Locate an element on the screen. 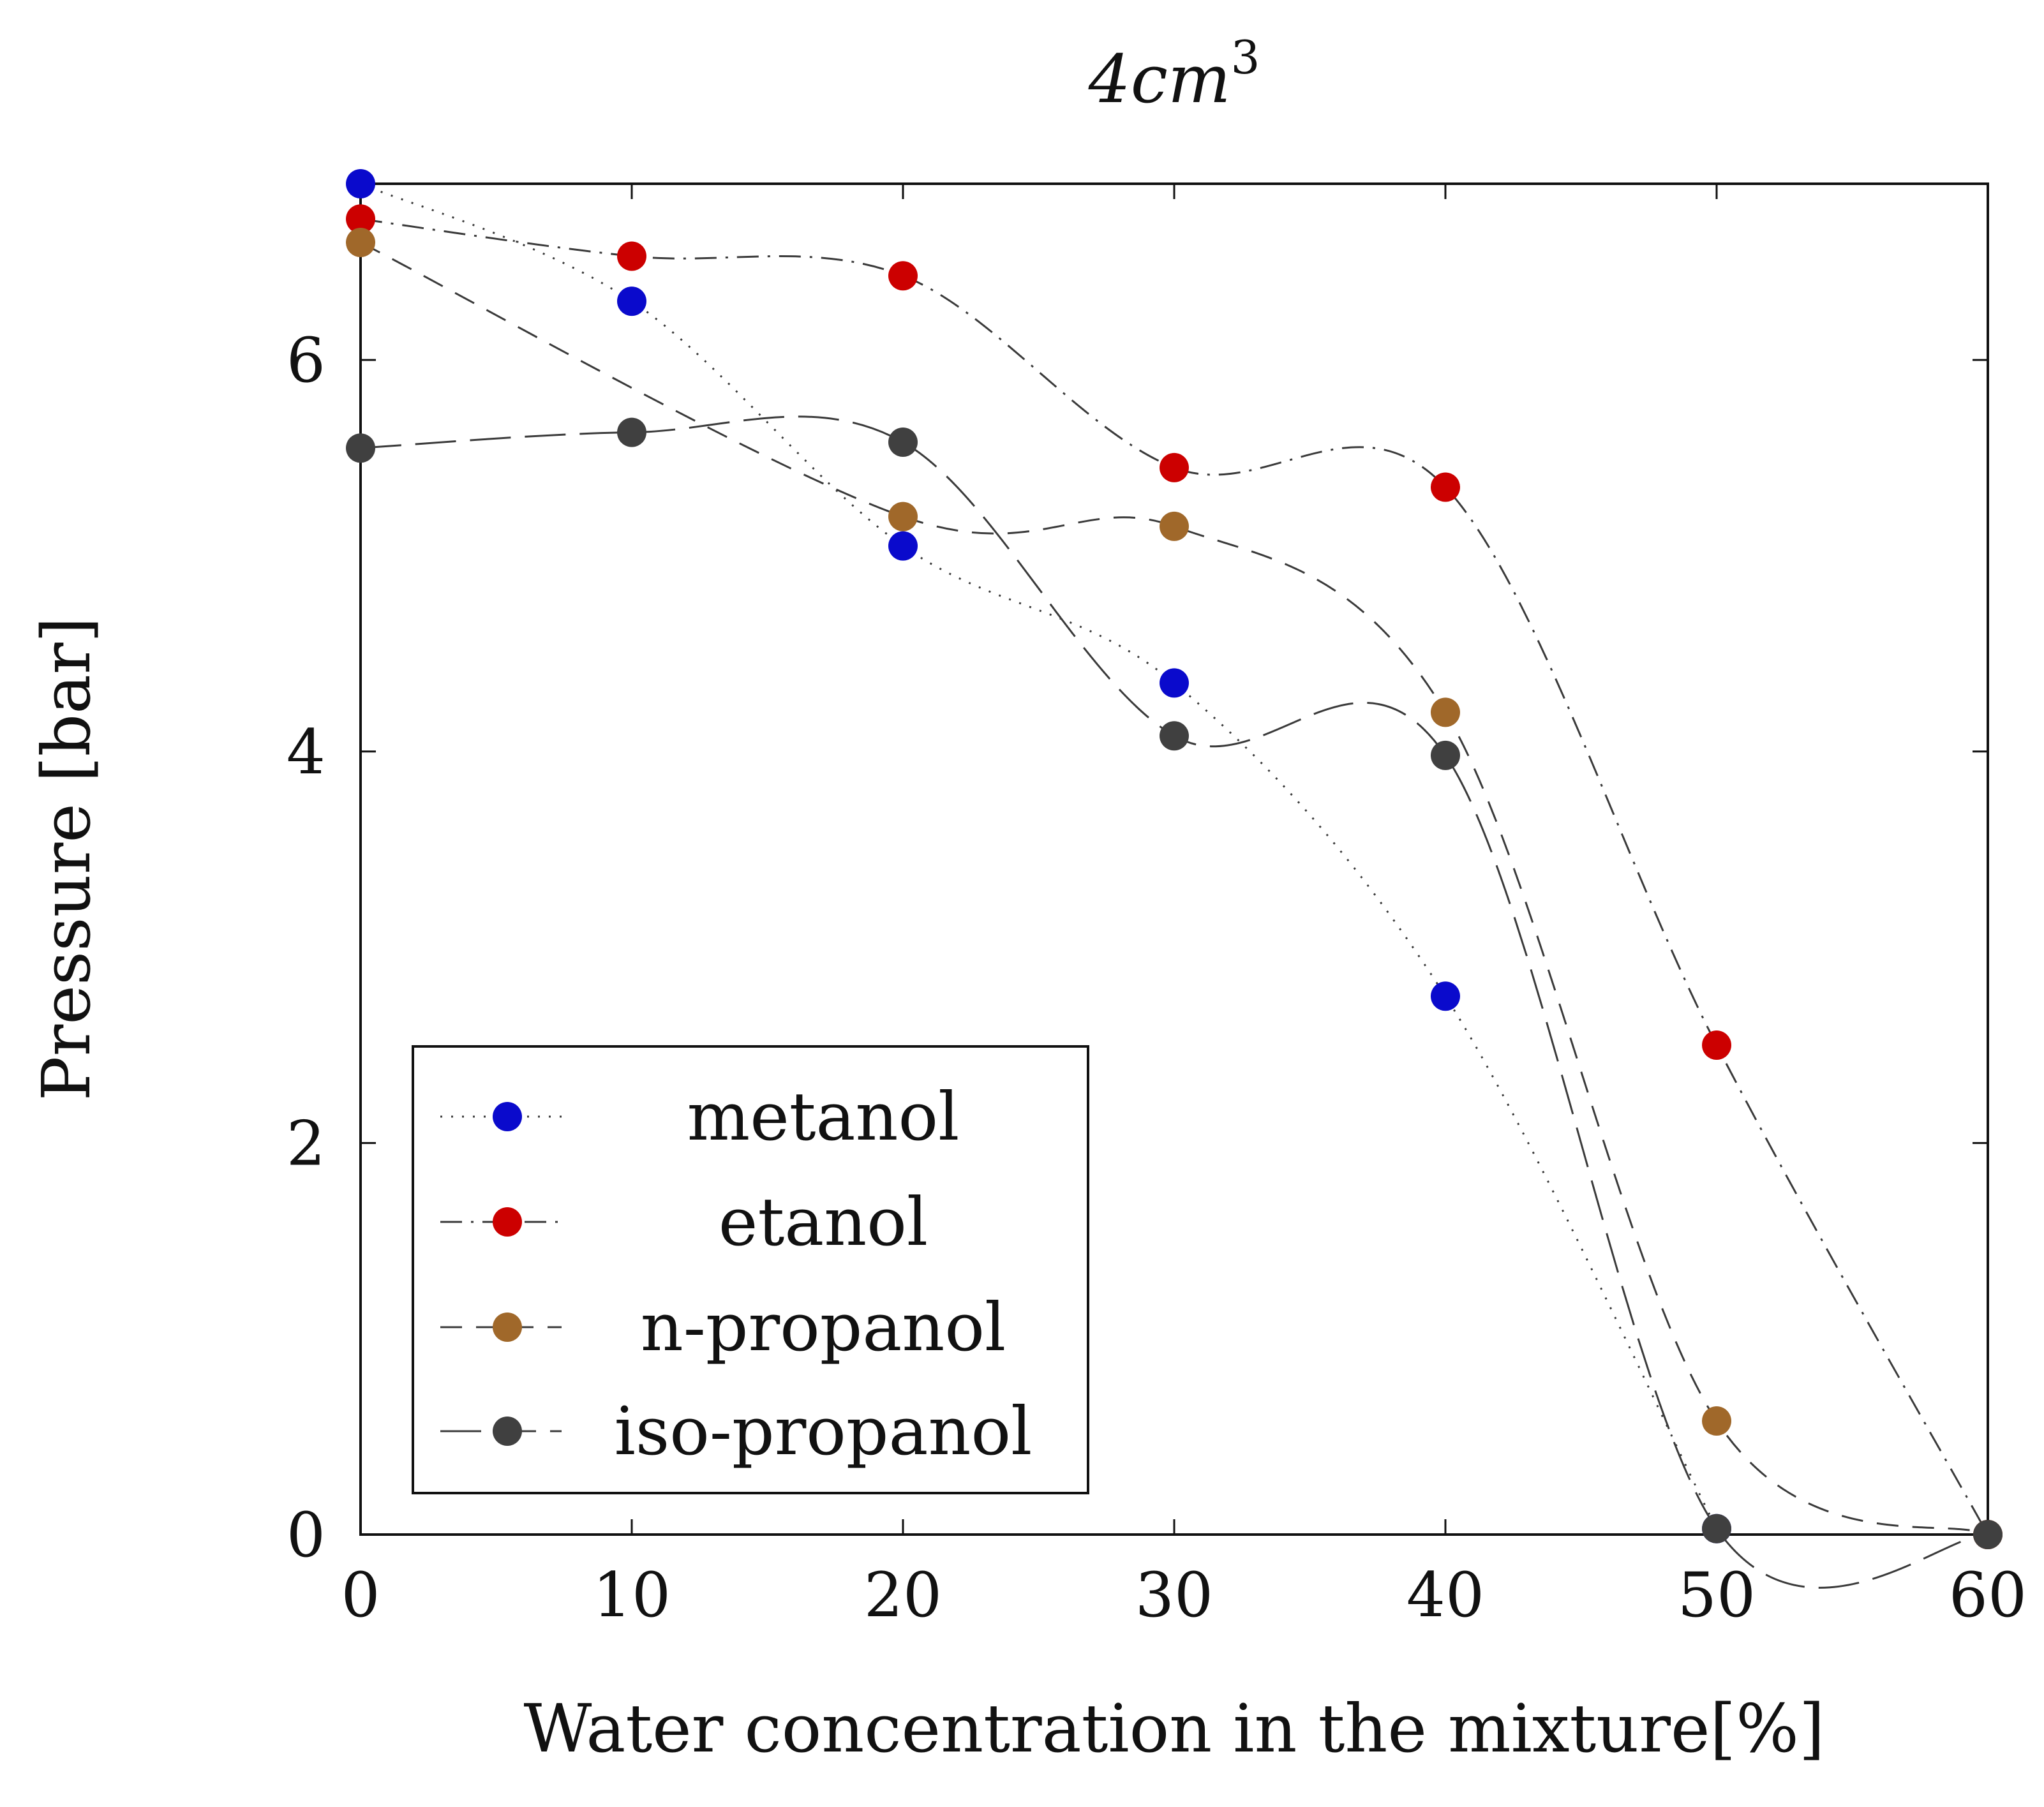 Image resolution: width=2044 pixels, height=1807 pixels. x-tick-label: 60 is located at coordinates (1988, 1595).